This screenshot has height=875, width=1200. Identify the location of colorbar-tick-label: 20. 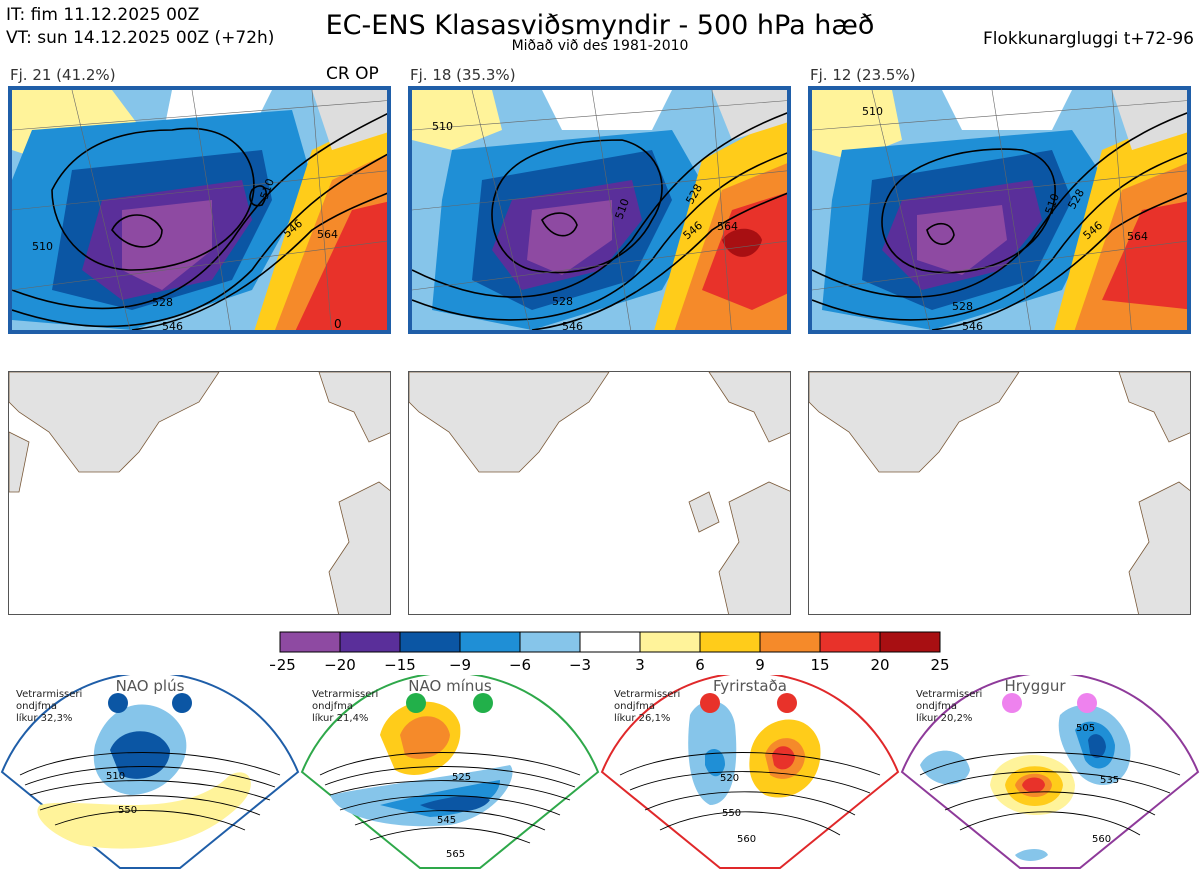
(879, 665).